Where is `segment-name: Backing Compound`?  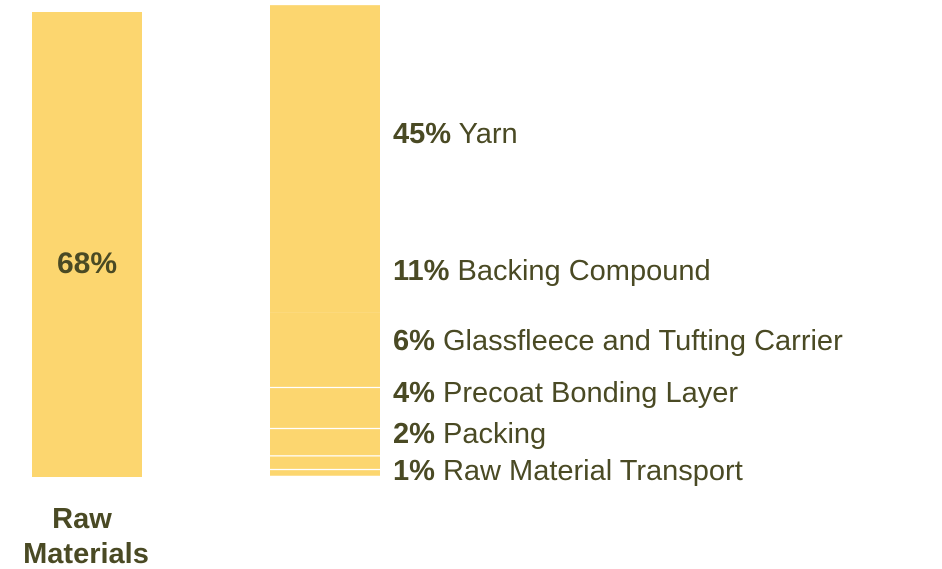
segment-name: Backing Compound is located at coordinates (579, 271).